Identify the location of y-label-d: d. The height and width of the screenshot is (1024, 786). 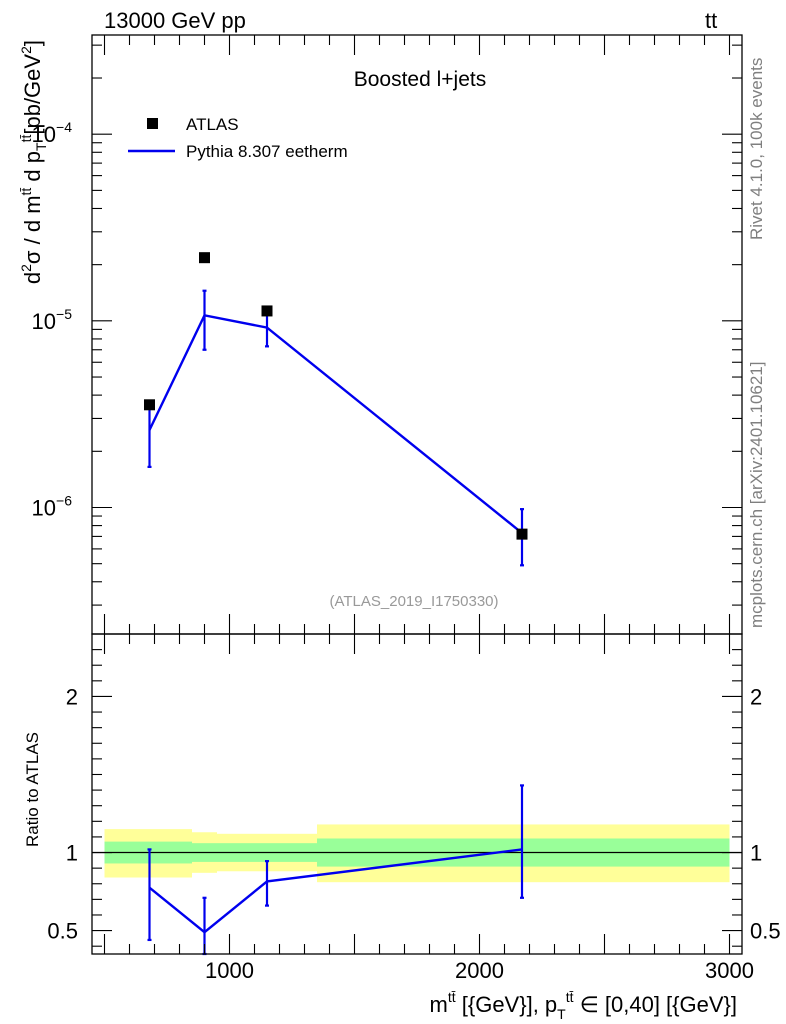
(32, 278).